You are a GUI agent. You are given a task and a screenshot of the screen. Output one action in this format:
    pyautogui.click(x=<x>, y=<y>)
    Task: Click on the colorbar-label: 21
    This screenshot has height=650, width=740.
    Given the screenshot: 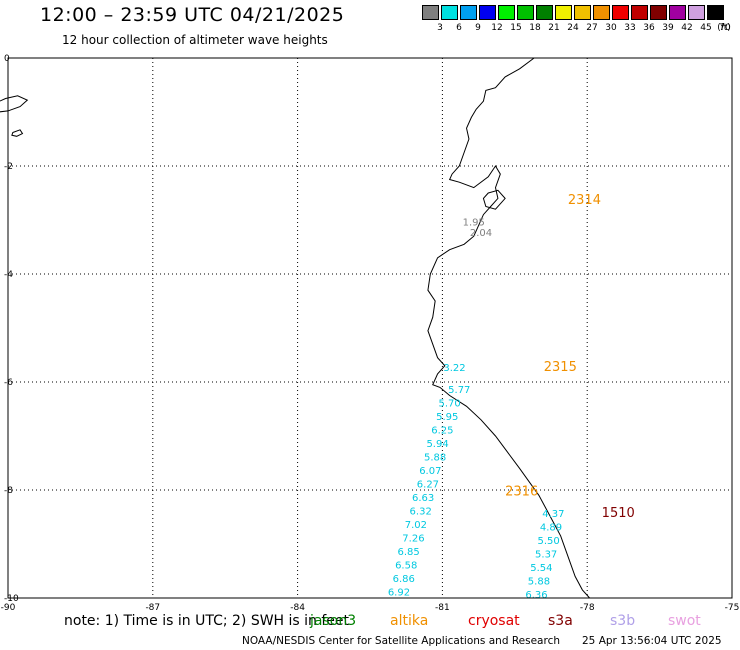 What is the action you would take?
    pyautogui.click(x=554, y=28)
    